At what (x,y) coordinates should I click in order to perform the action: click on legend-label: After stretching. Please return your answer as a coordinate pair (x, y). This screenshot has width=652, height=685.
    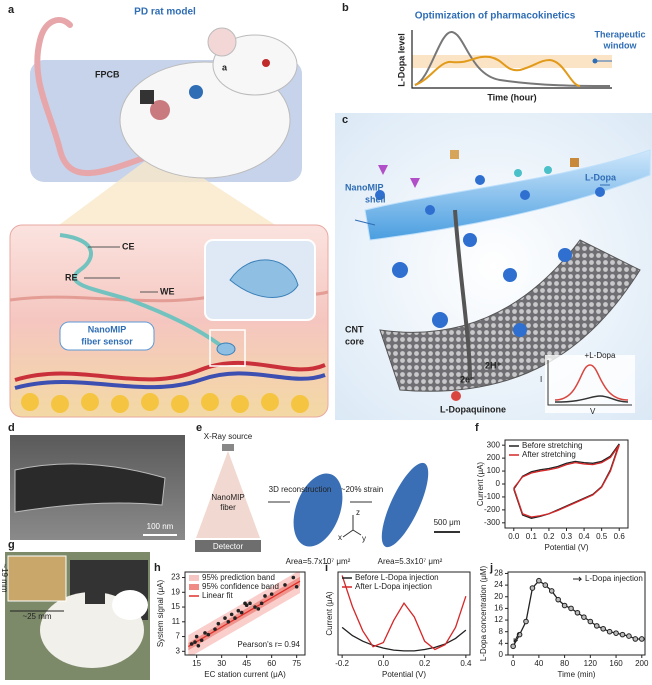
    Looking at the image, I should click on (549, 454).